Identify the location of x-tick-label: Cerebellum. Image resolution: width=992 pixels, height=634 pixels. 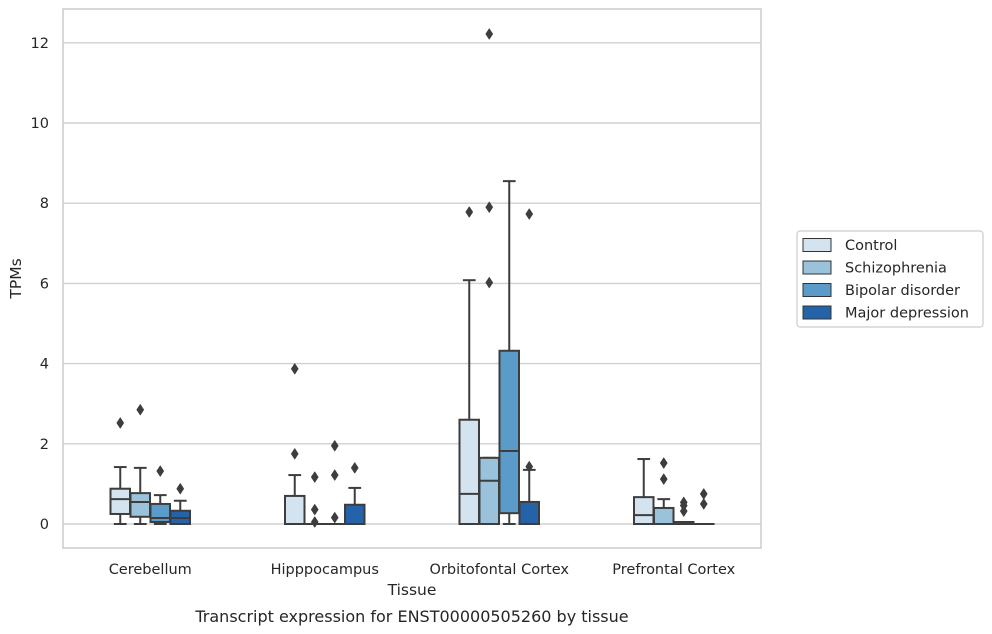
(150, 570).